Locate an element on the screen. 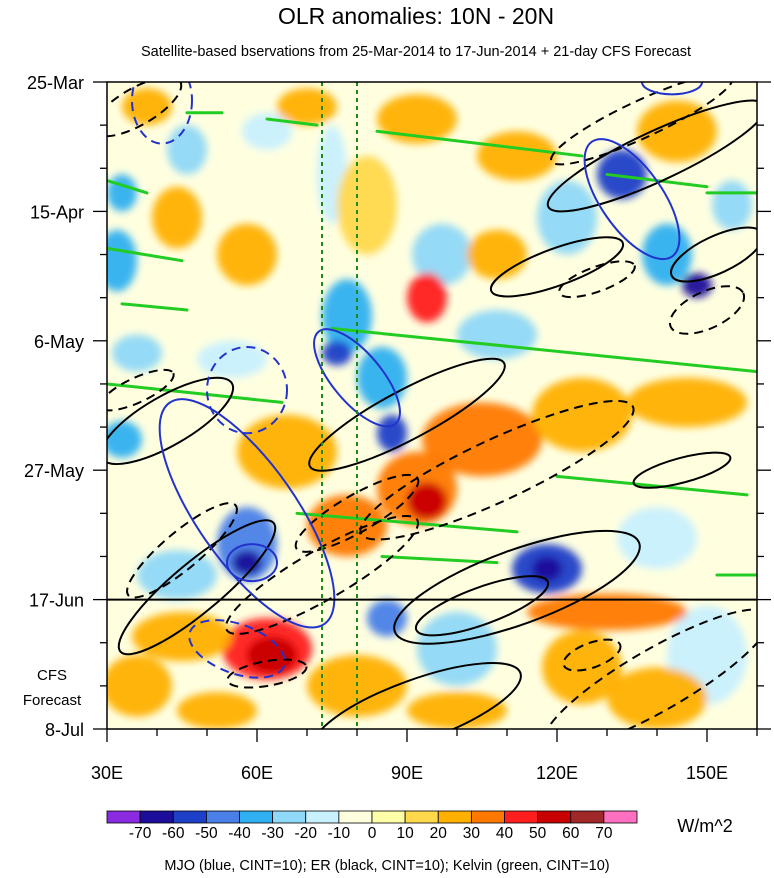 The height and width of the screenshot is (878, 774). x-tick-label: 30E is located at coordinates (107, 773).